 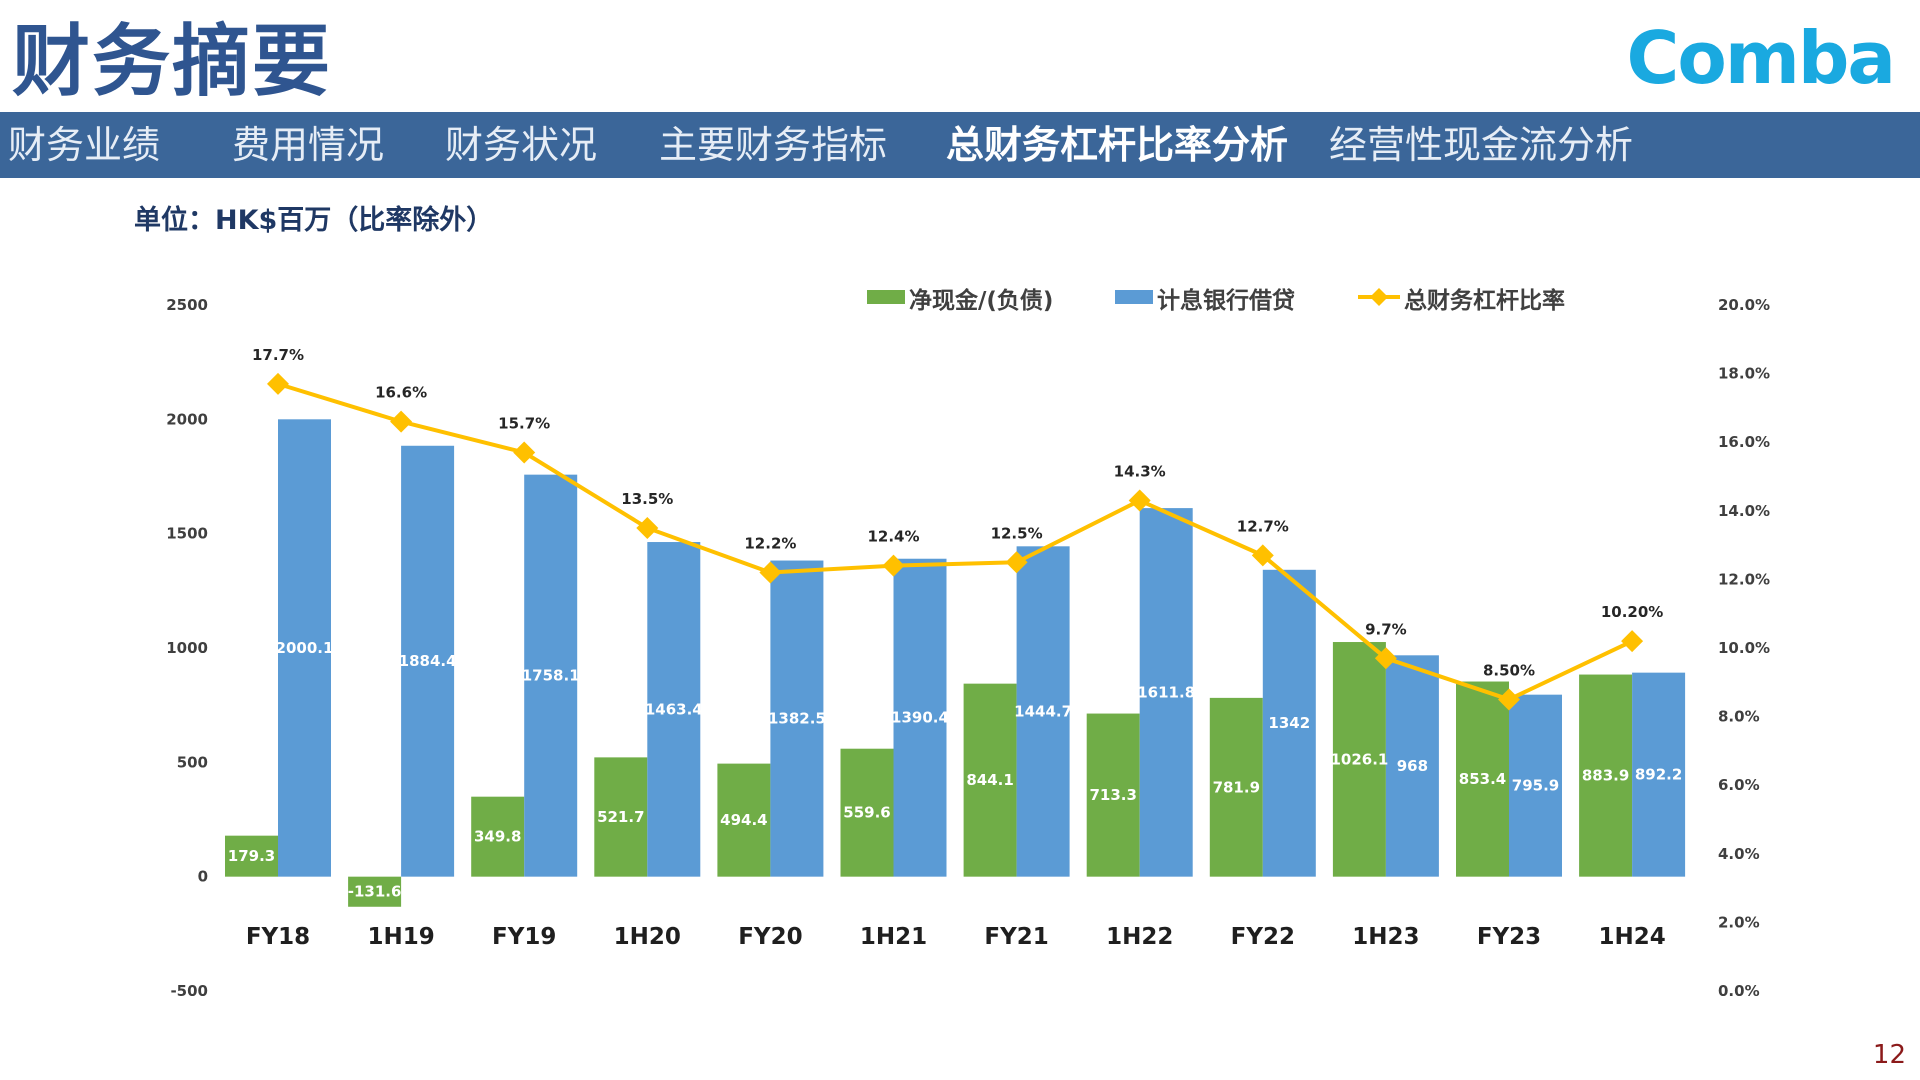 What do you see at coordinates (893, 937) in the screenshot?
I see `category-label: 1H21` at bounding box center [893, 937].